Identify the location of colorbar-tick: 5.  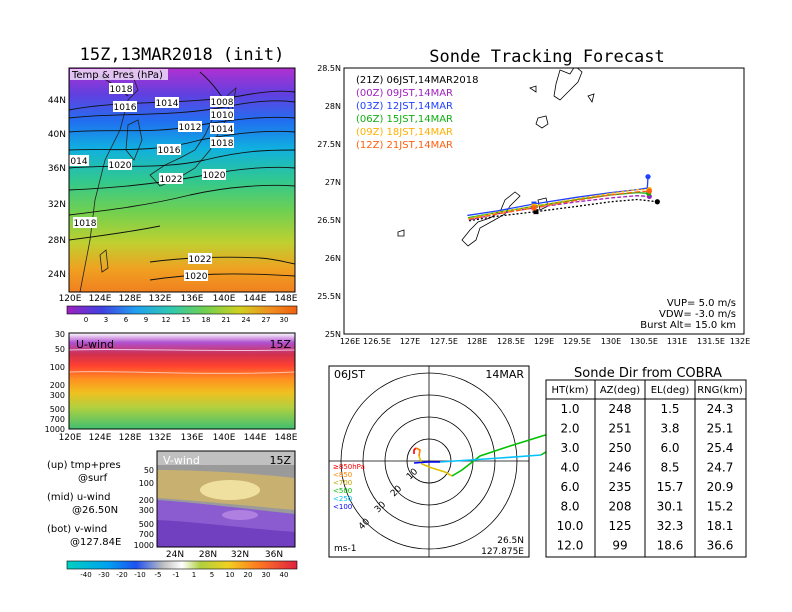
(212, 575).